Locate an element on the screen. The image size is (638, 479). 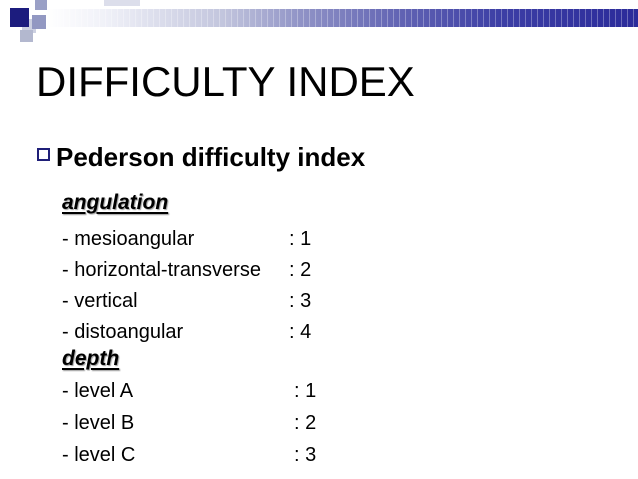
index-row: - level A : 1 is located at coordinates (189, 391).